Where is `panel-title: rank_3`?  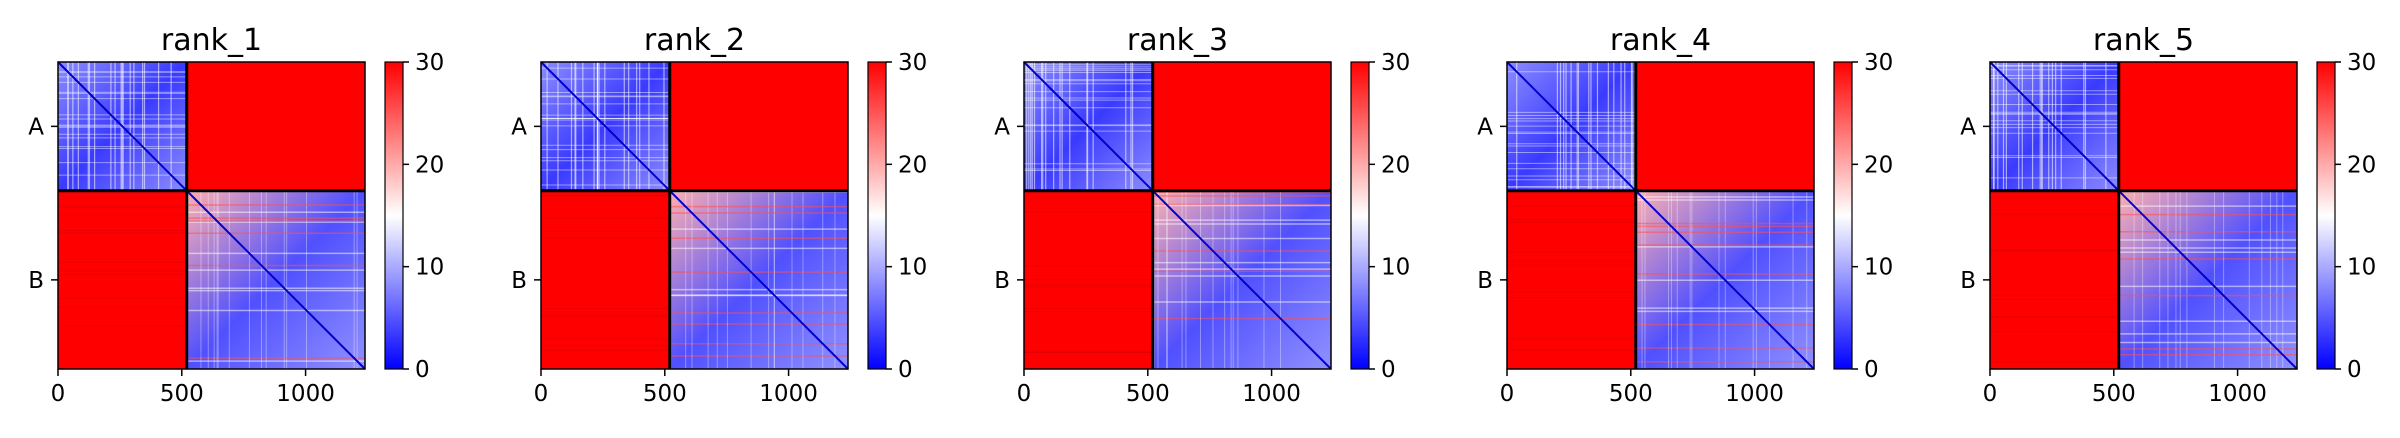
panel-title: rank_3 is located at coordinates (1177, 40).